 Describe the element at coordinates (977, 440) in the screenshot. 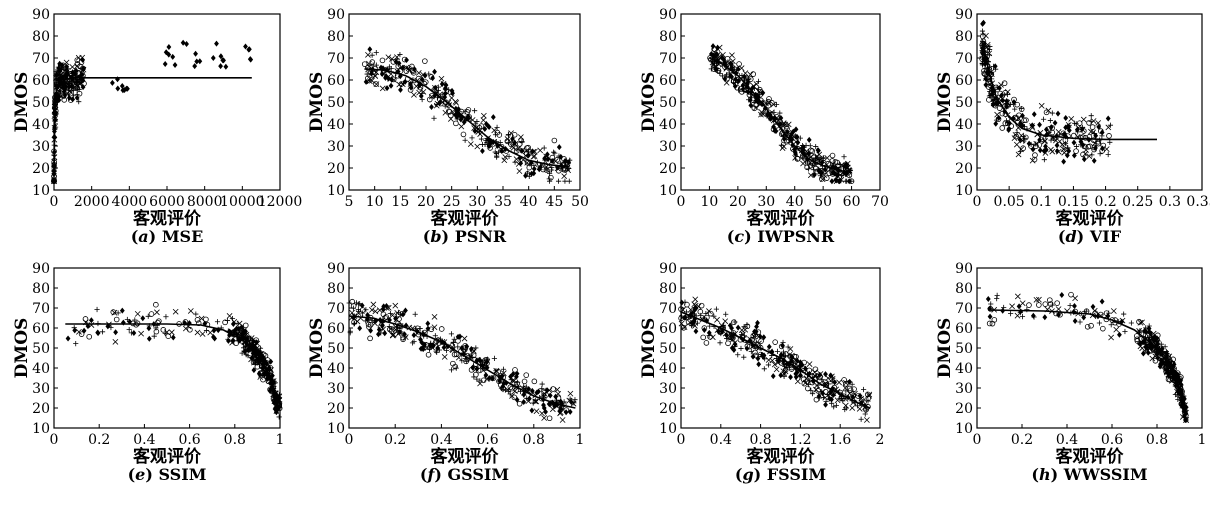

I see `panel-h-xtick-label: 0` at that location.